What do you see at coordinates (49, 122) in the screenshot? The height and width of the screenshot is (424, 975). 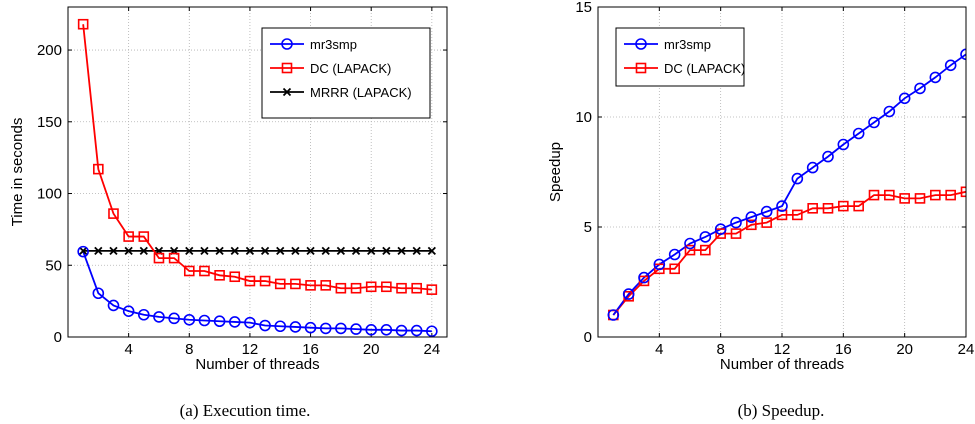 I see `y-tick-label: 150` at bounding box center [49, 122].